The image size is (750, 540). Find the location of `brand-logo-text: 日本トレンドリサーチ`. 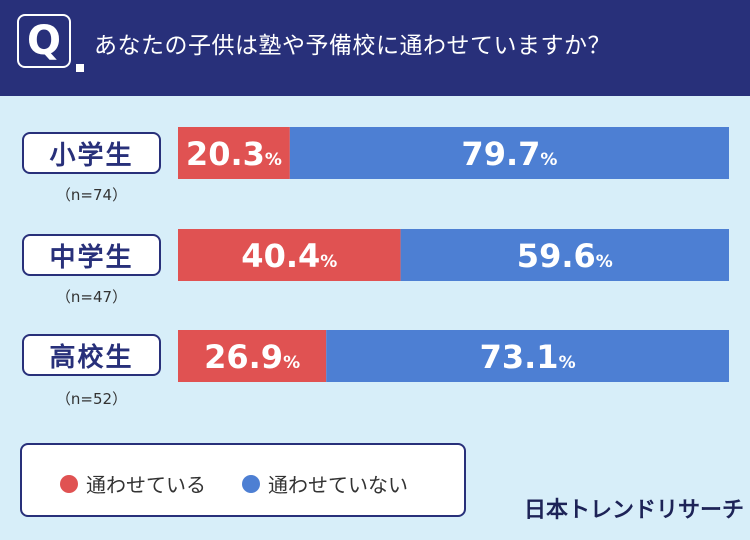

brand-logo-text: 日本トレンドリサーチ is located at coordinates (634, 510).